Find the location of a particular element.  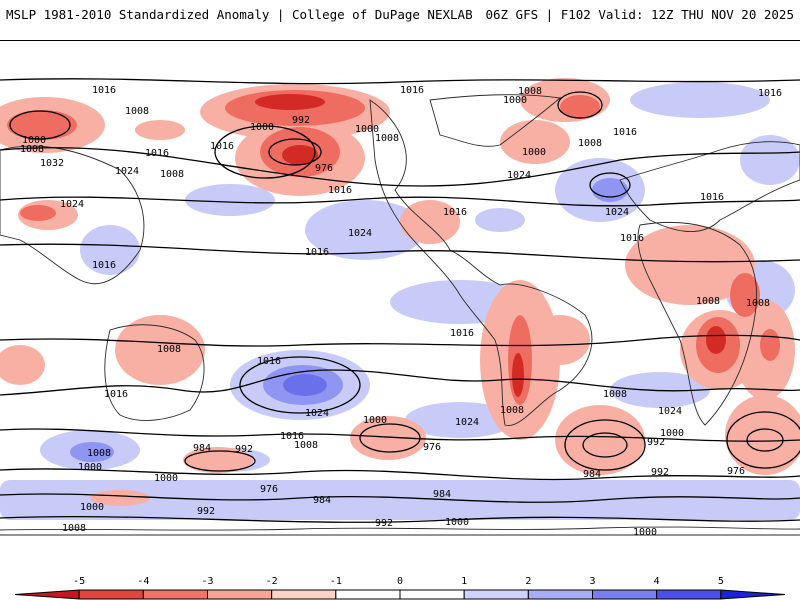

anomaly-colorbar: -5 -4 -3 -2 -1 0 1 2 3 4 5 is located at coordinates (400, 588).